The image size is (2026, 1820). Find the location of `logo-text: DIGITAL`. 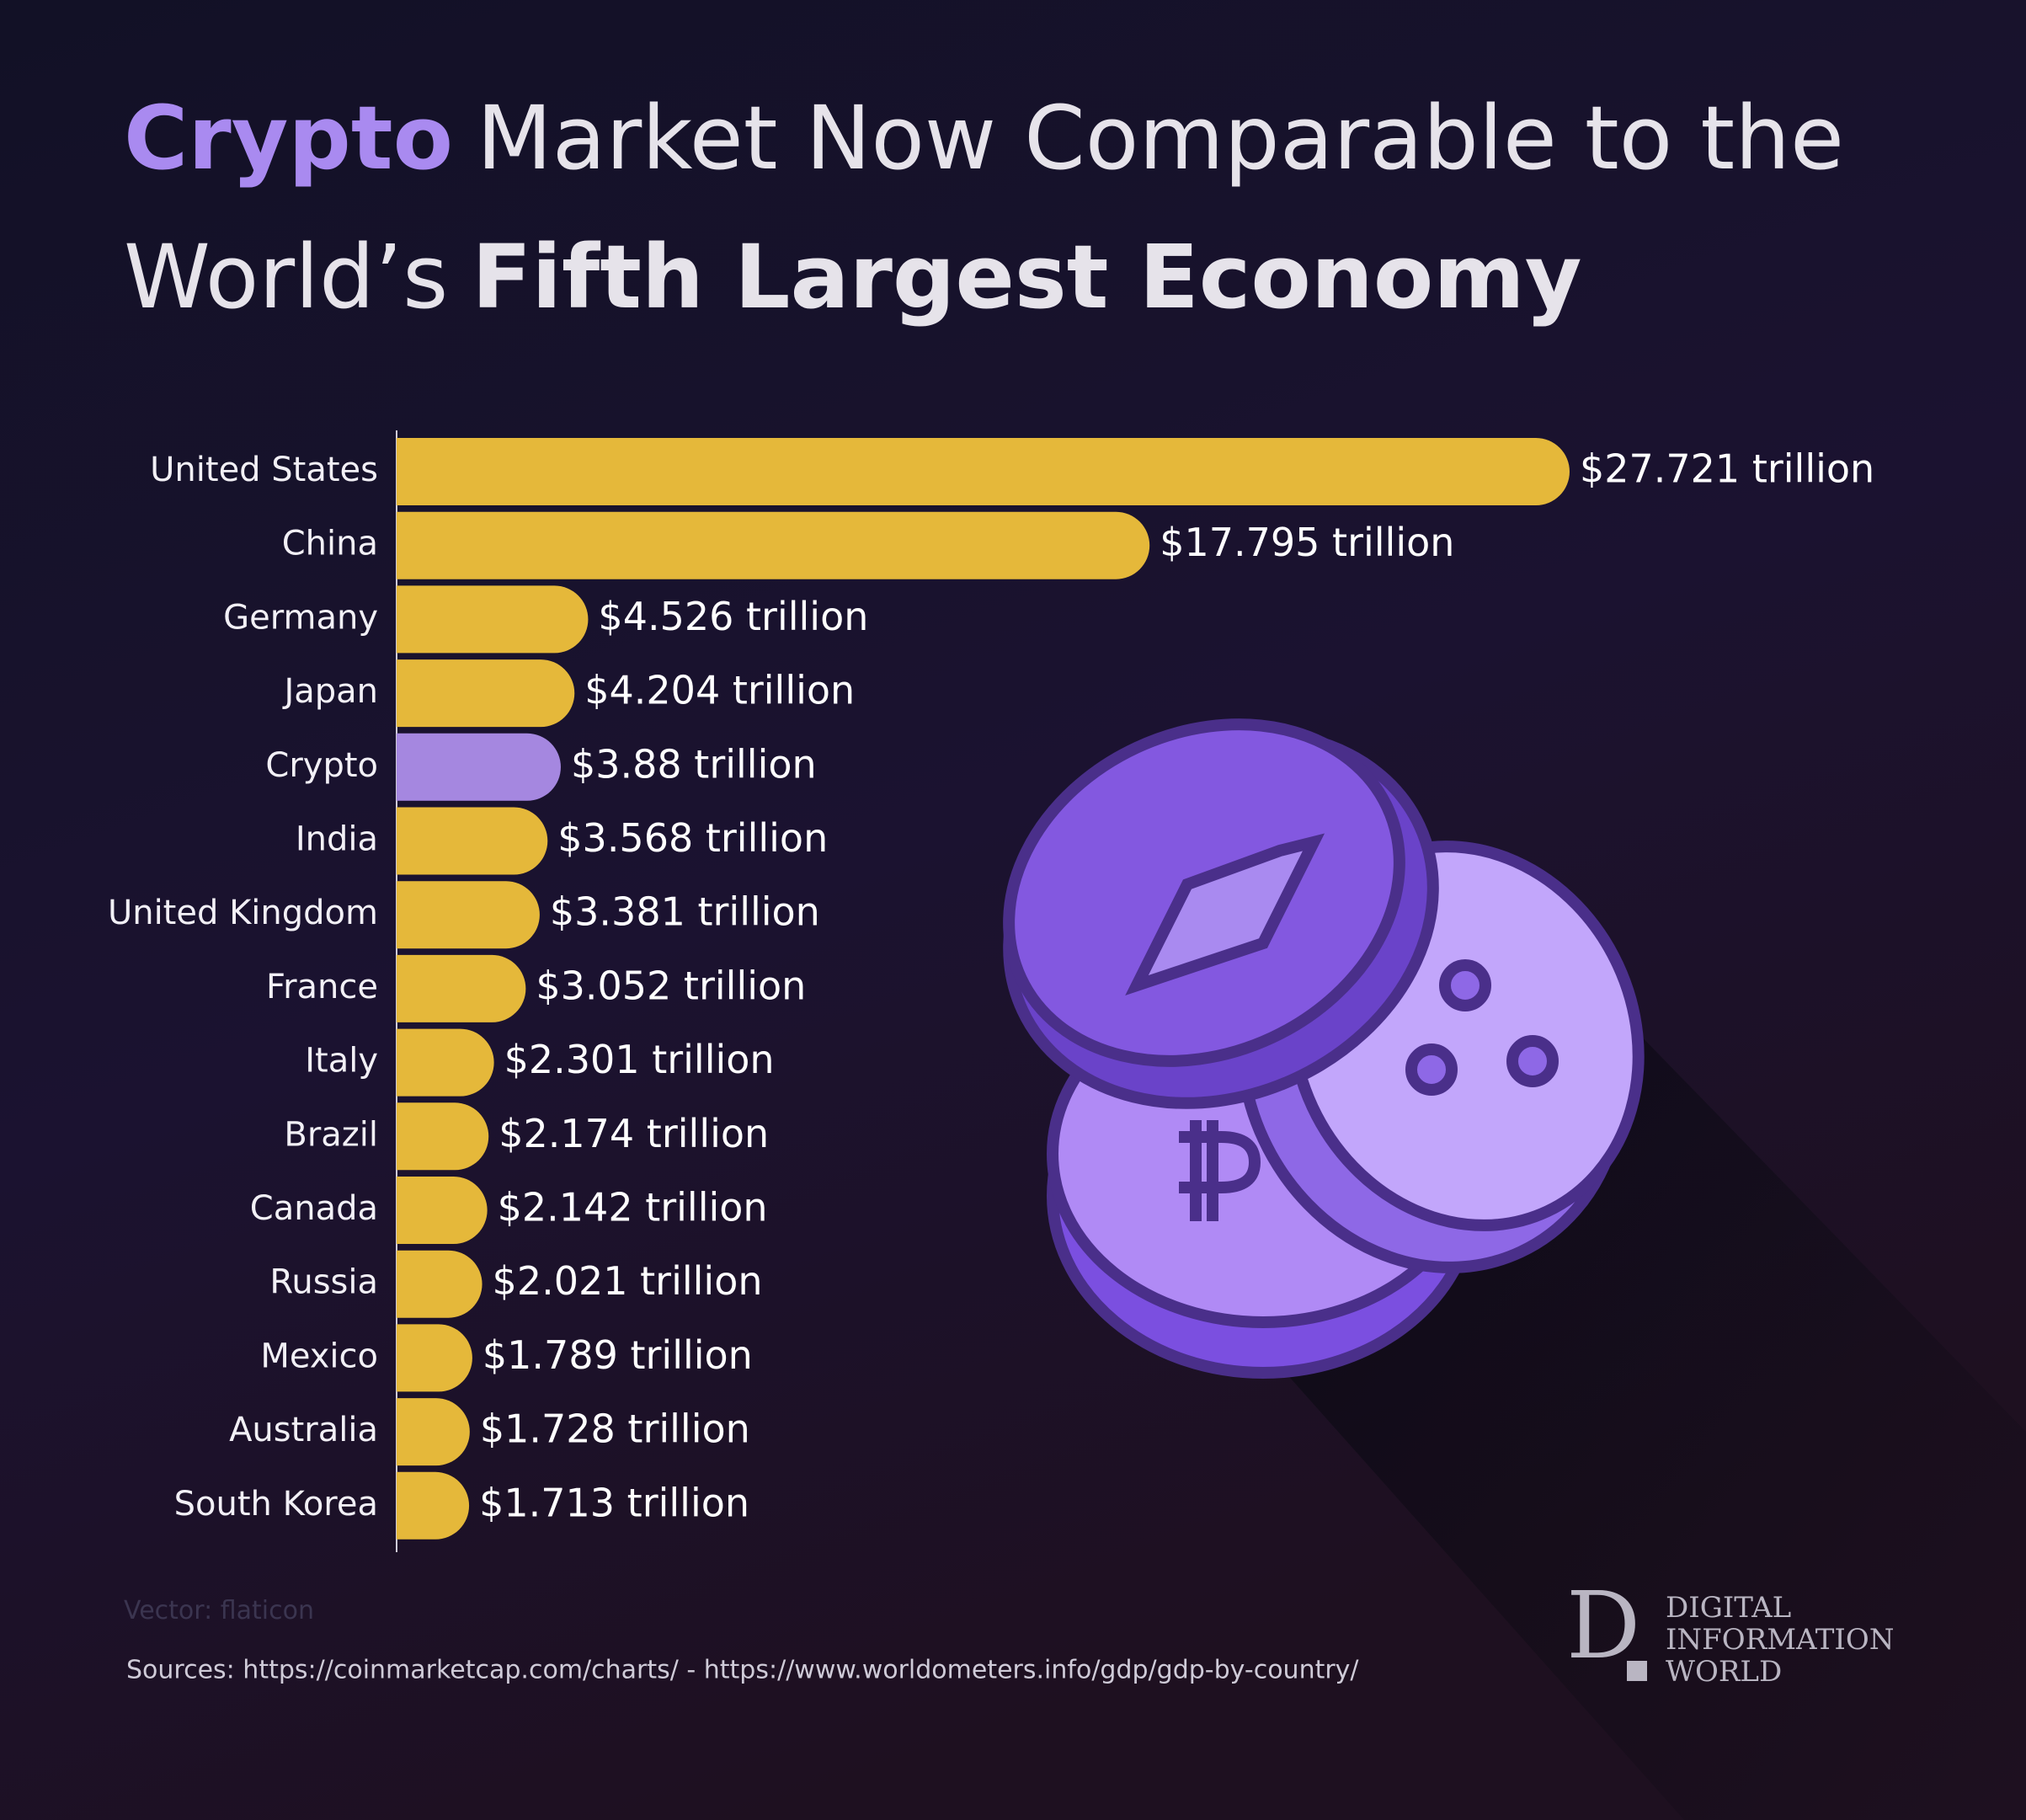

logo-text: DIGITAL is located at coordinates (1728, 1608).